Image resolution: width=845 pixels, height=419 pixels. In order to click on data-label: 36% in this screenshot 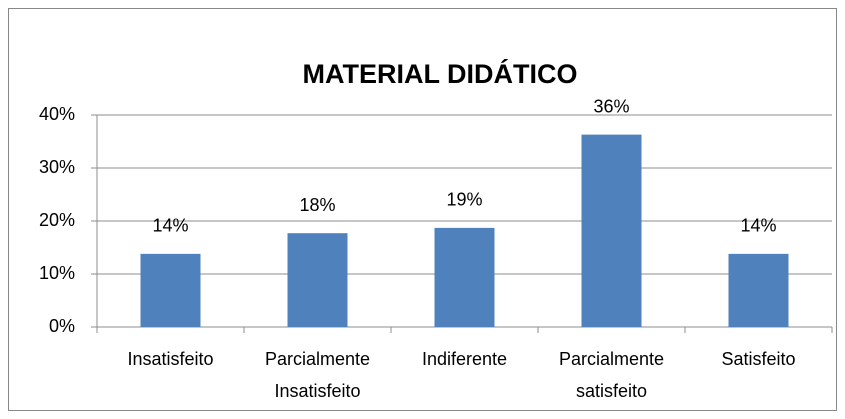, I will do `click(611, 106)`.